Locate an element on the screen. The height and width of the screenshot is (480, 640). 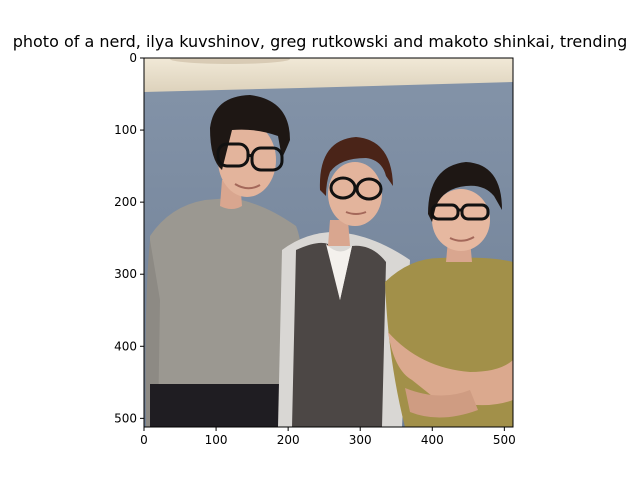
x-tick-label: 200 is located at coordinates (288, 440).